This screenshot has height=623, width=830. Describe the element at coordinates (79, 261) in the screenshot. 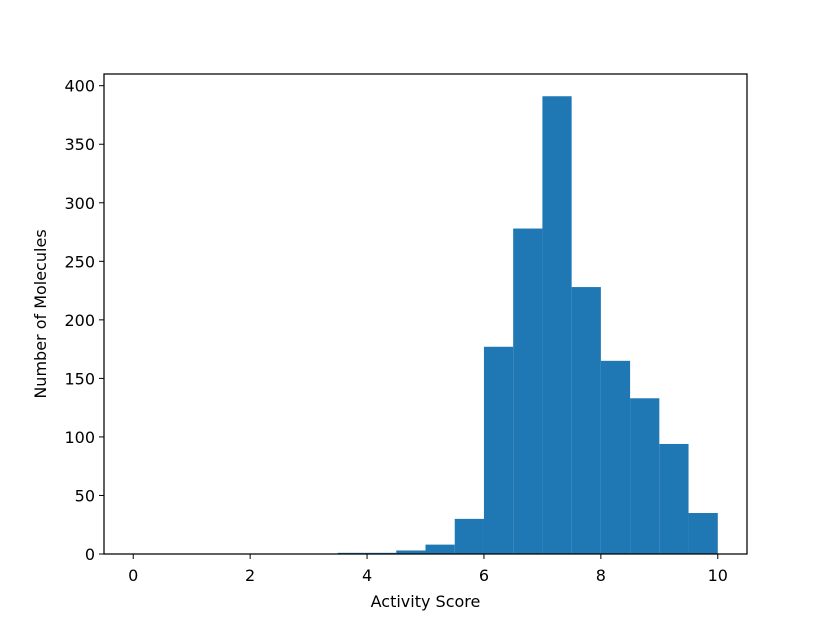

I see `y-tick-label: 250` at that location.